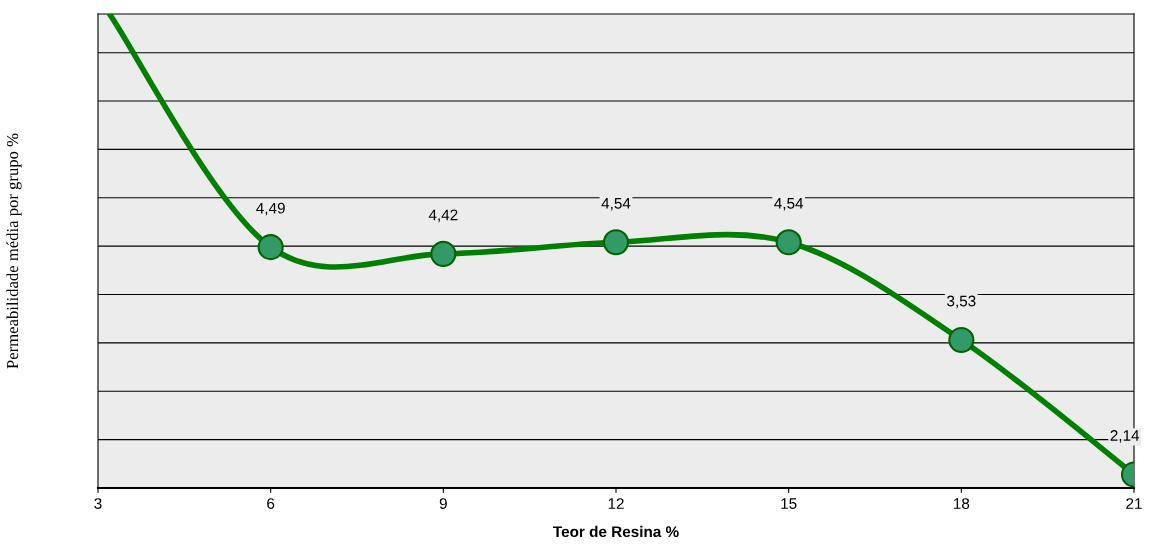 The height and width of the screenshot is (553, 1152). What do you see at coordinates (616, 503) in the screenshot?
I see `x-tick-label: 12` at bounding box center [616, 503].